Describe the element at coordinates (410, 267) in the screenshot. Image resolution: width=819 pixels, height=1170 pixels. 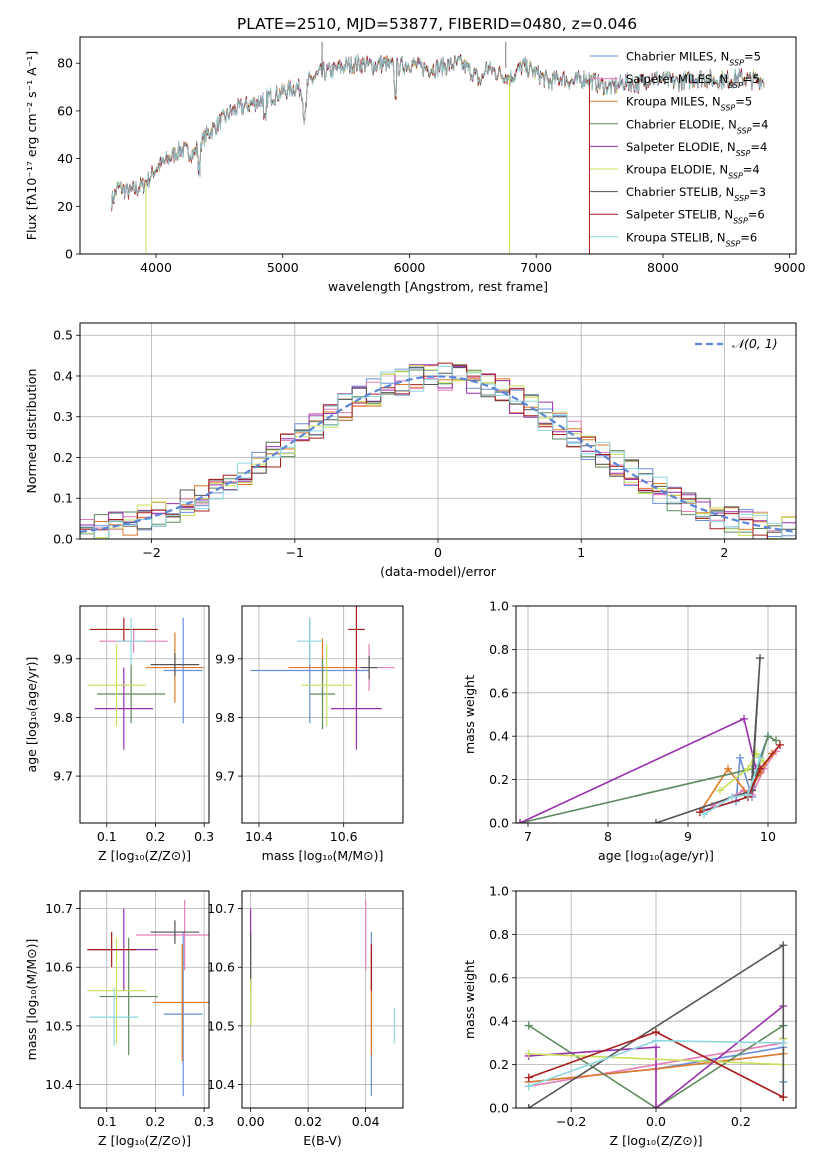
I see `x-tick-label: 6000` at that location.